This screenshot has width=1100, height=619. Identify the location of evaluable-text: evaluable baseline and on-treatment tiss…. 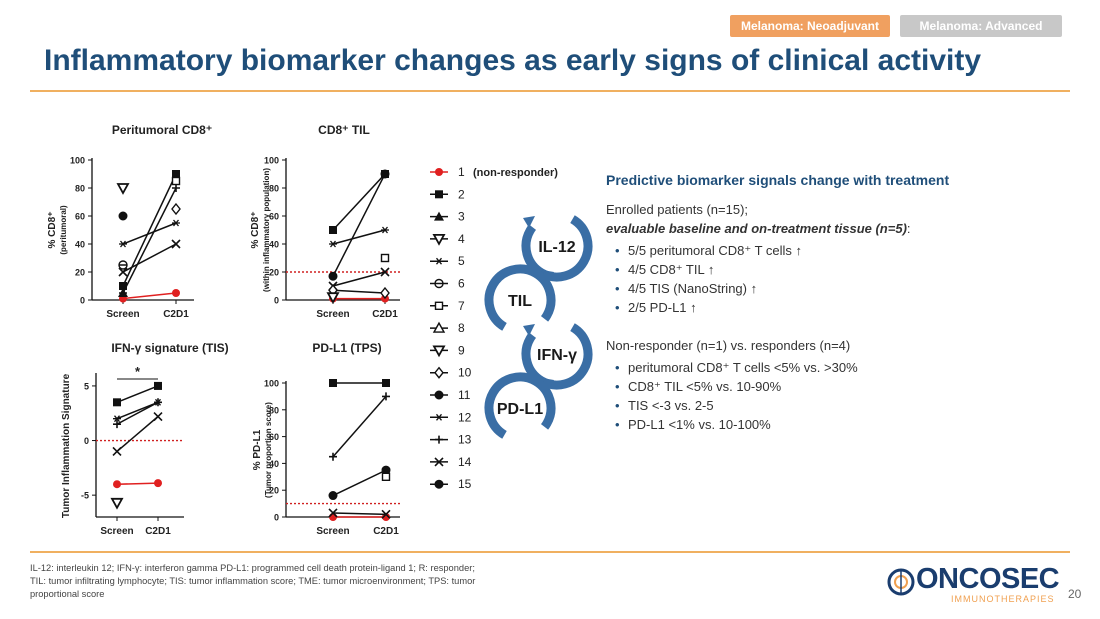
(756, 228).